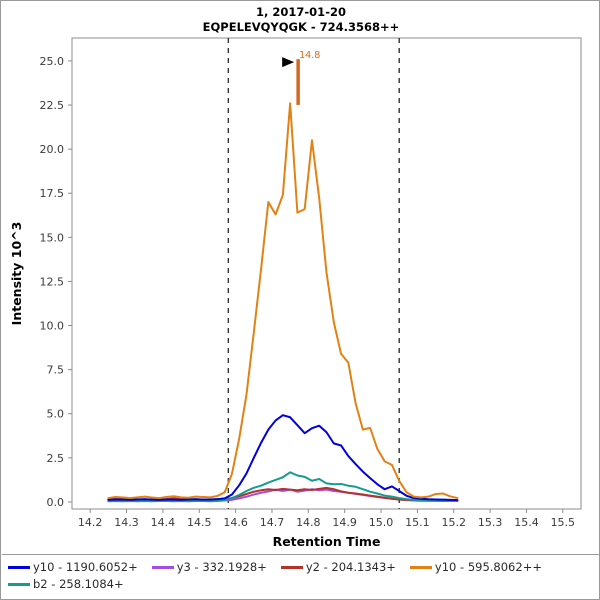 The height and width of the screenshot is (600, 600). I want to click on y-axis-ticks: 0.0 2.5 5.0 7.5 10.0 12.5 15.0 17.5 20.0 22.5 25.0, so click(56, 282).